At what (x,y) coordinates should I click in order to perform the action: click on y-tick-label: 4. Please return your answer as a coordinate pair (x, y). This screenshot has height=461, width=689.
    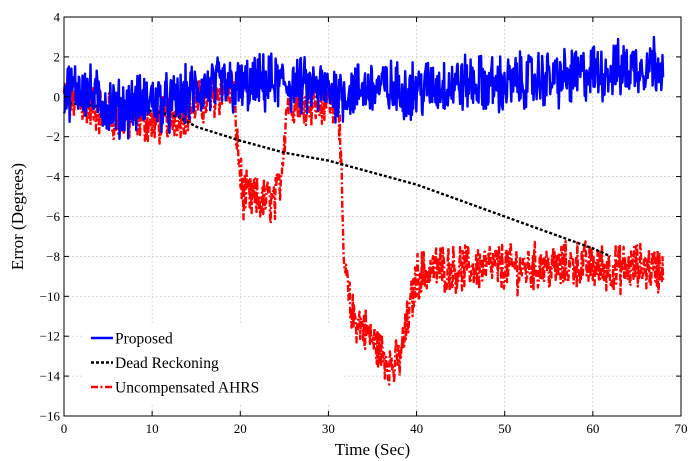
    Looking at the image, I should click on (57, 17).